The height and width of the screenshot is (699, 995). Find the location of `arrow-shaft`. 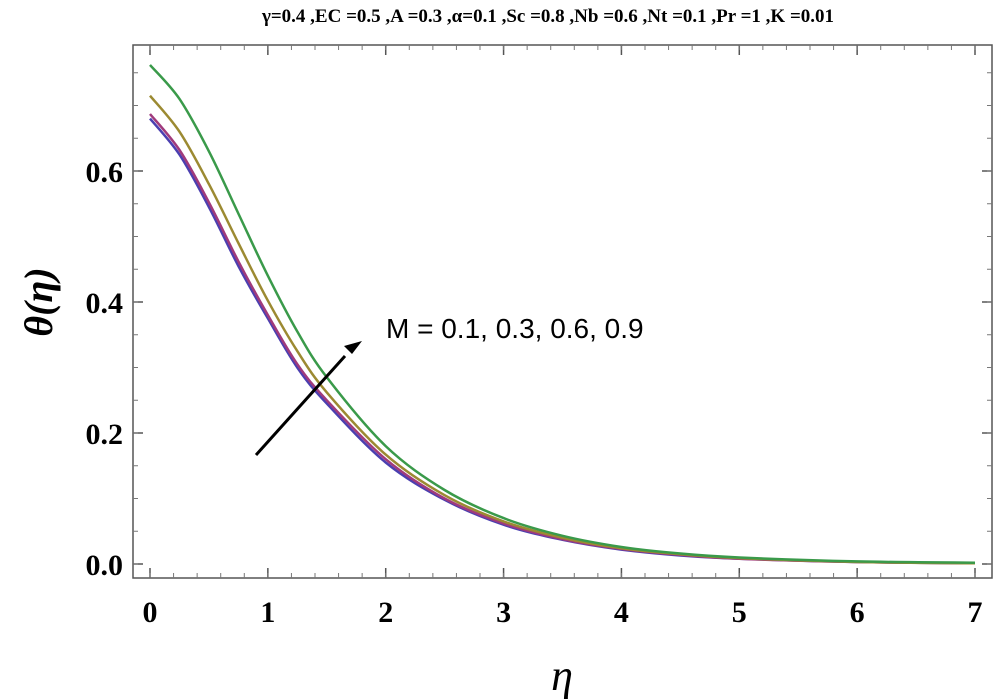

arrow-shaft is located at coordinates (300, 405).